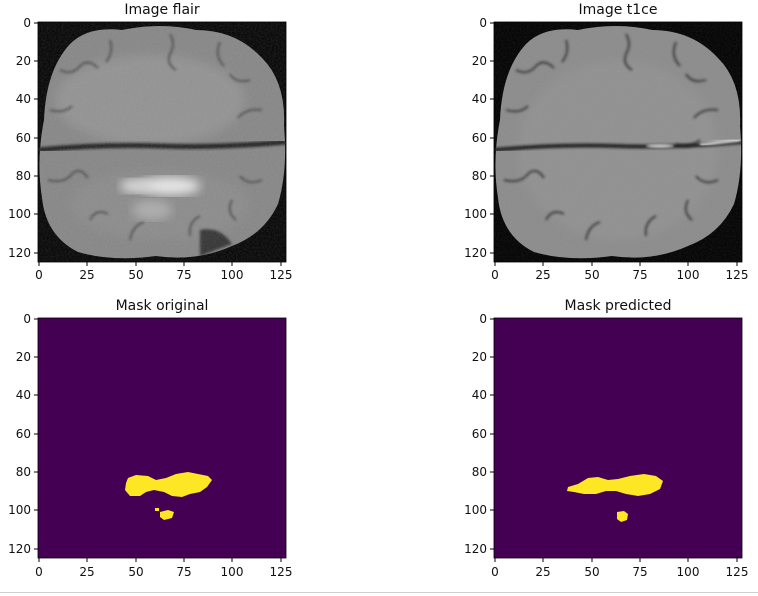 Image resolution: width=758 pixels, height=596 pixels. Describe the element at coordinates (162, 10) in the screenshot. I see `panel-title-flair: Image flair` at that location.